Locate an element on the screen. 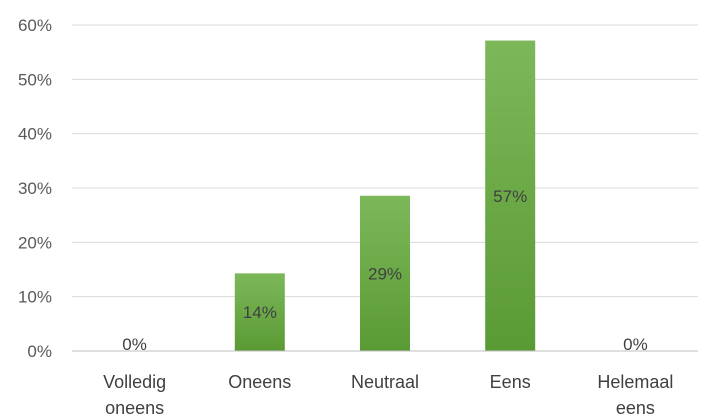 The width and height of the screenshot is (704, 420). data-label: 14% is located at coordinates (260, 312).